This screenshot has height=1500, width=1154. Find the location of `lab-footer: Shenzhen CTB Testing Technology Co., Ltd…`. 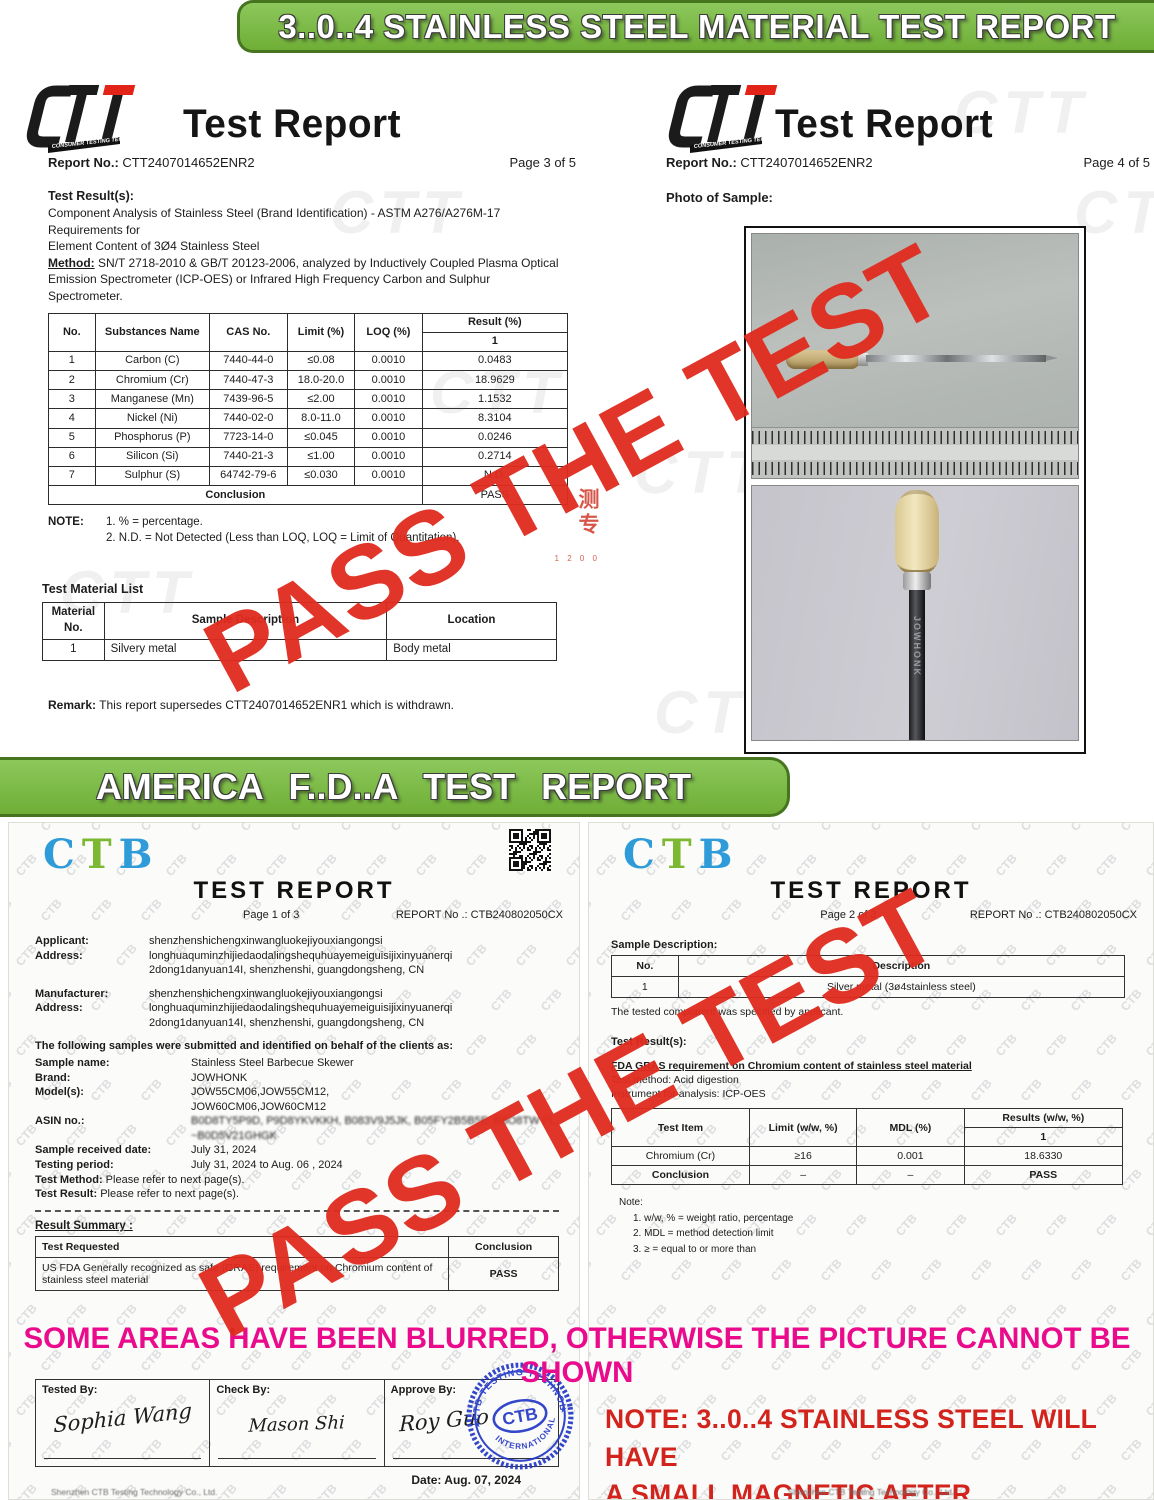

lab-footer: Shenzhen CTB Testing Technology Co., Ltd… is located at coordinates (134, 1492).